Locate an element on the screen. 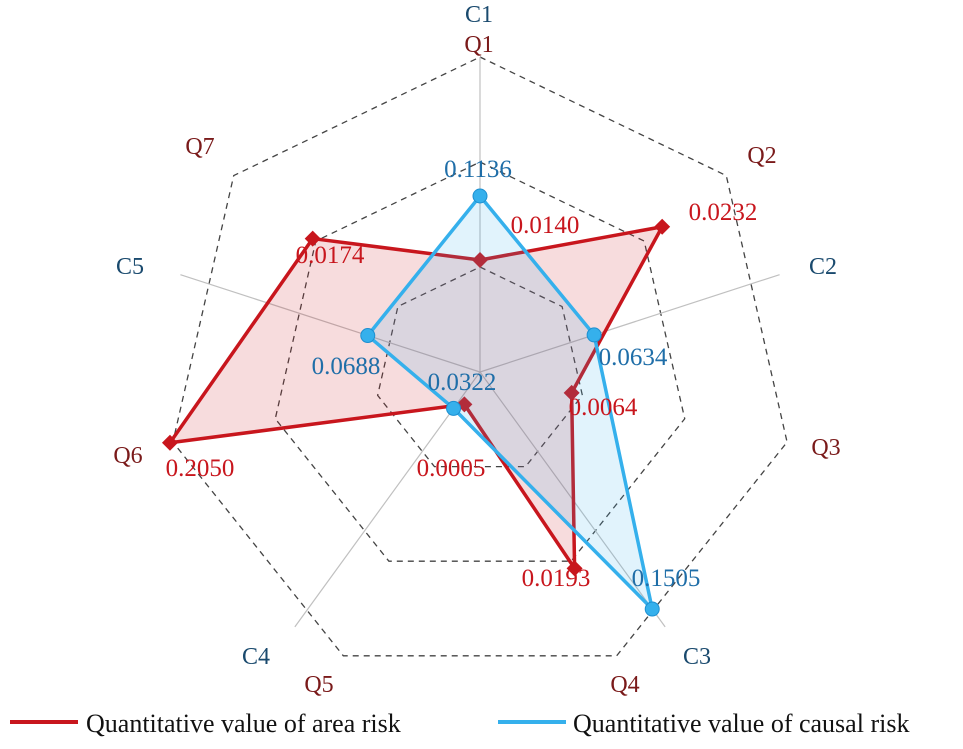  area-value-label-q3: 0.0064 is located at coordinates (603, 407).